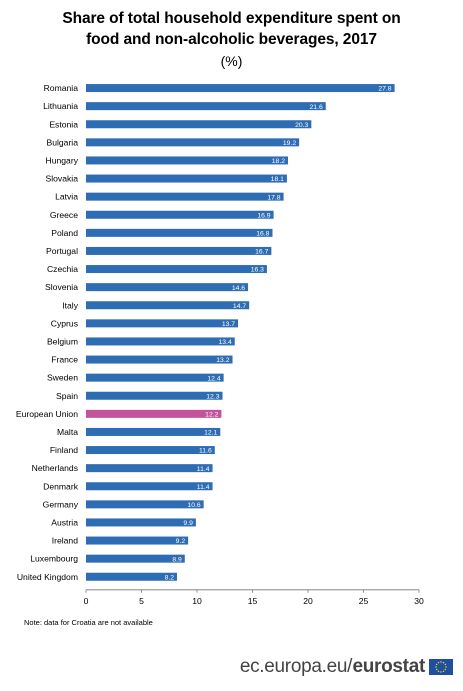 This screenshot has width=463, height=691. What do you see at coordinates (273, 197) in the screenshot?
I see `data-label: 17.8` at bounding box center [273, 197].